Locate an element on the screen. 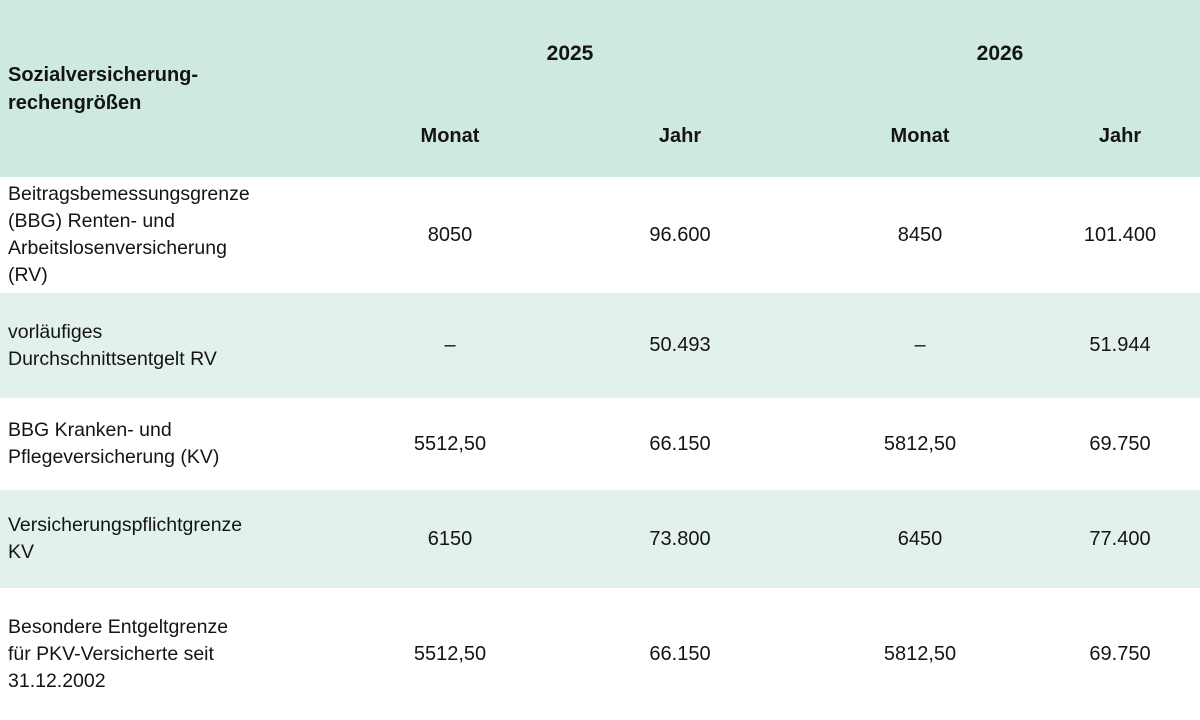 The width and height of the screenshot is (1200, 720). row-label: Versicherungspflichtgrenze KV is located at coordinates (125, 538).